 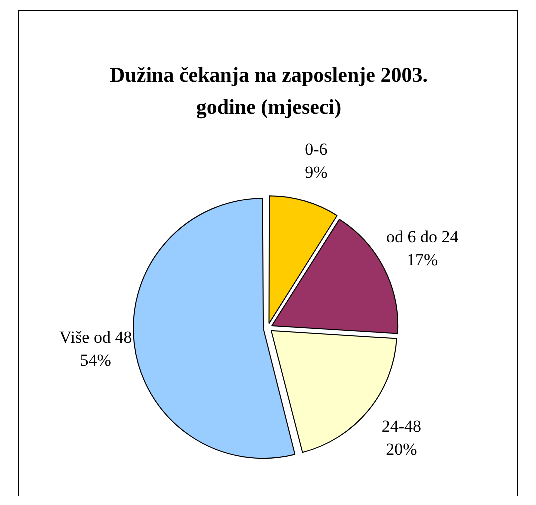 What do you see at coordinates (96, 360) in the screenshot?
I see `data-label: 54%` at bounding box center [96, 360].